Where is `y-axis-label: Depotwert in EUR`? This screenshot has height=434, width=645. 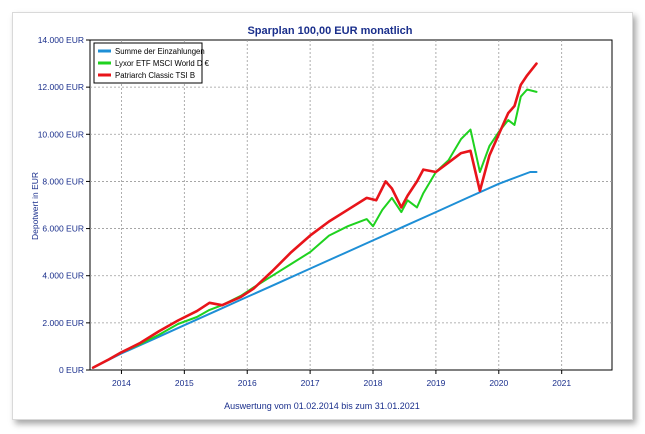 y-axis-label: Depotwert in EUR is located at coordinates (35, 206).